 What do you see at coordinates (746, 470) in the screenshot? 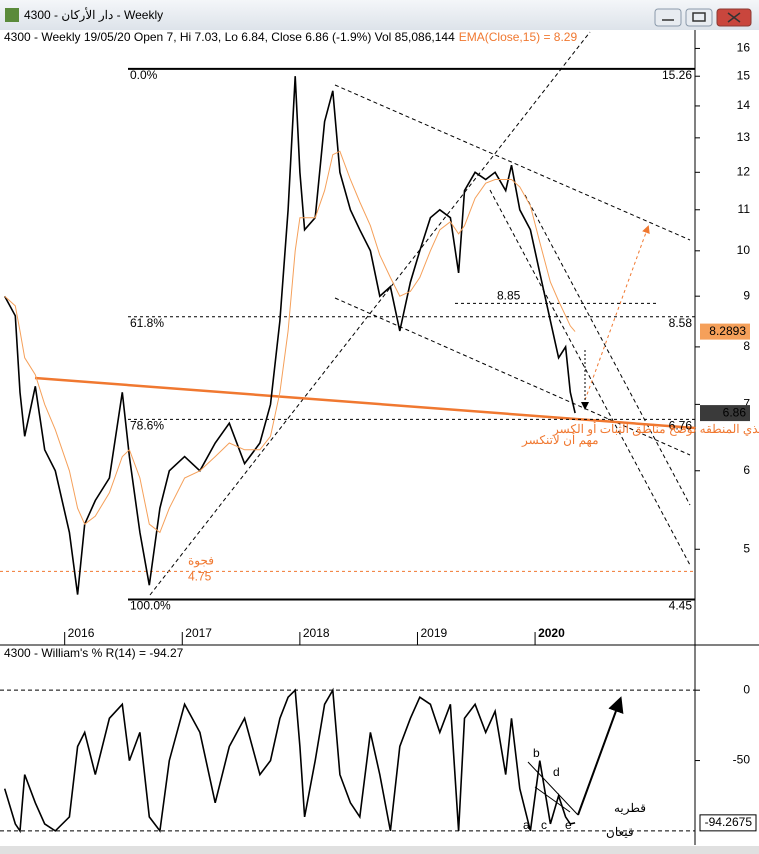
I see `y-tick-label: 6` at bounding box center [746, 470].